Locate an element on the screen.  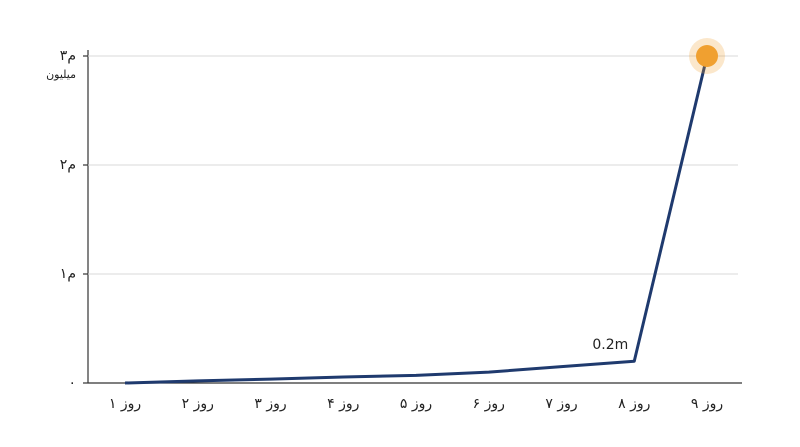
y-tick-label: ۰ is located at coordinates (72, 383).